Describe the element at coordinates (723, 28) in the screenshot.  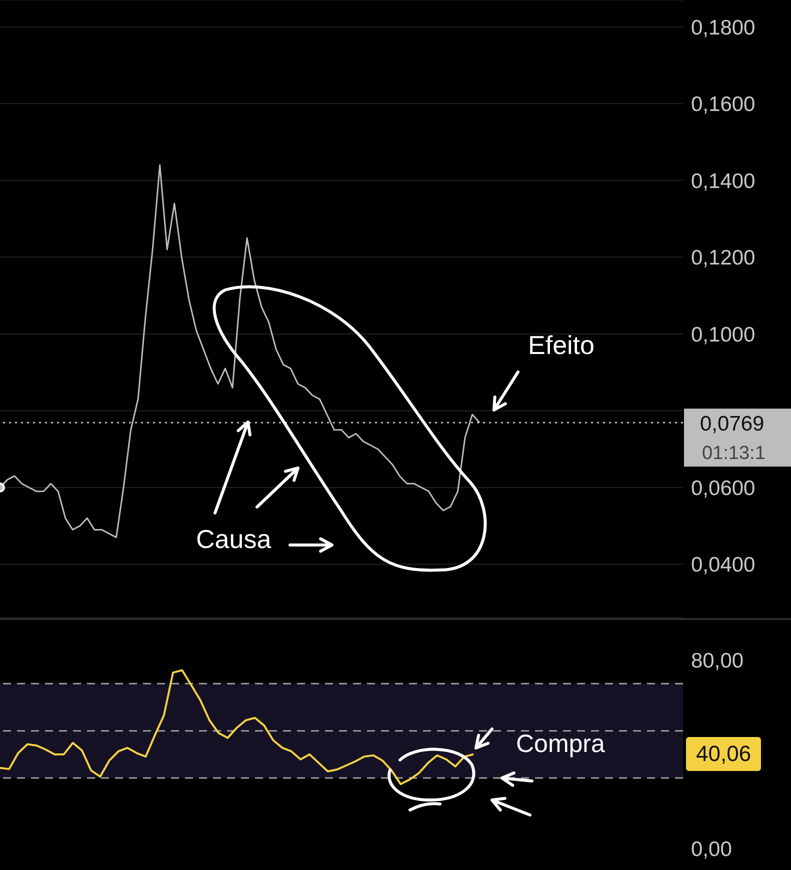
I see `y-tick-label: 0,1800` at that location.